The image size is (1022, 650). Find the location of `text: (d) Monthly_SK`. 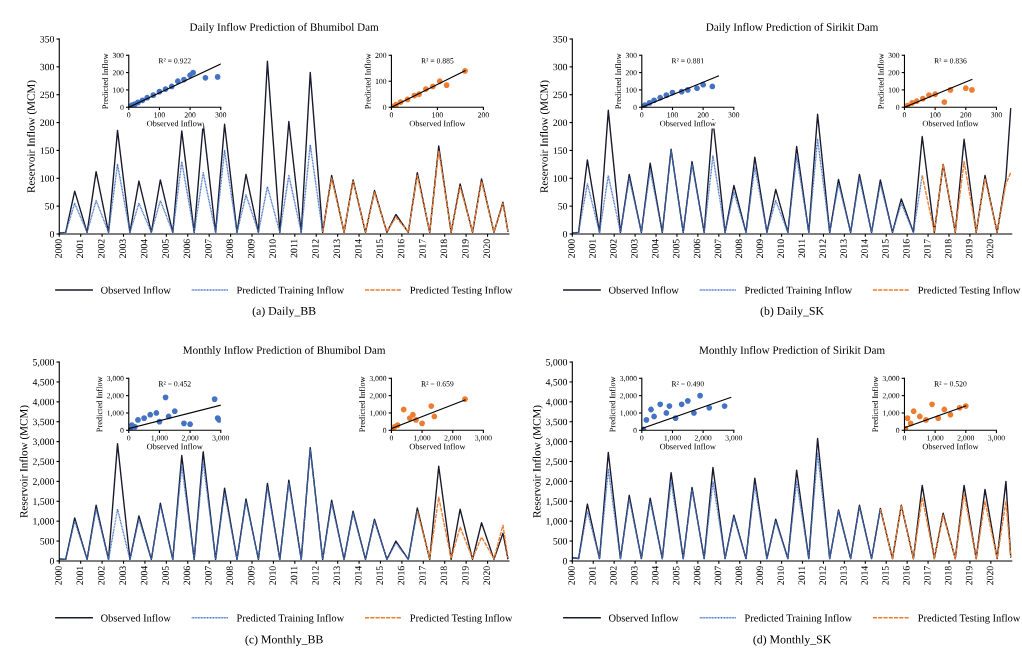

text: (d) Monthly_SK is located at coordinates (792, 640).